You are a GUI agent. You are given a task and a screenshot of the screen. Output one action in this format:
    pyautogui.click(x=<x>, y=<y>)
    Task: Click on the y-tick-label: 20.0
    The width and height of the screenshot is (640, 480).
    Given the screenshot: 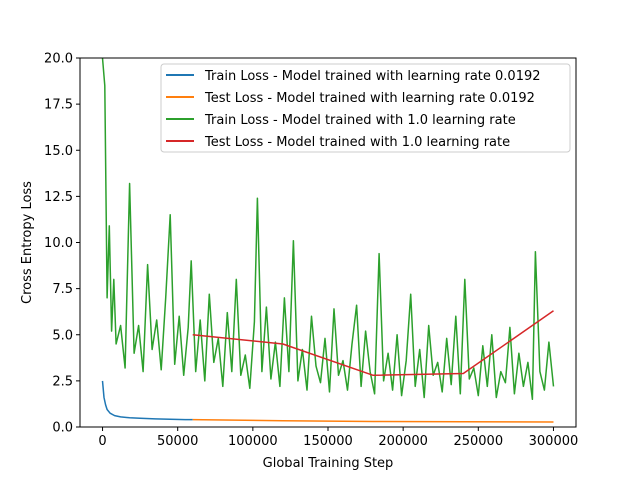 What is the action you would take?
    pyautogui.click(x=58, y=59)
    